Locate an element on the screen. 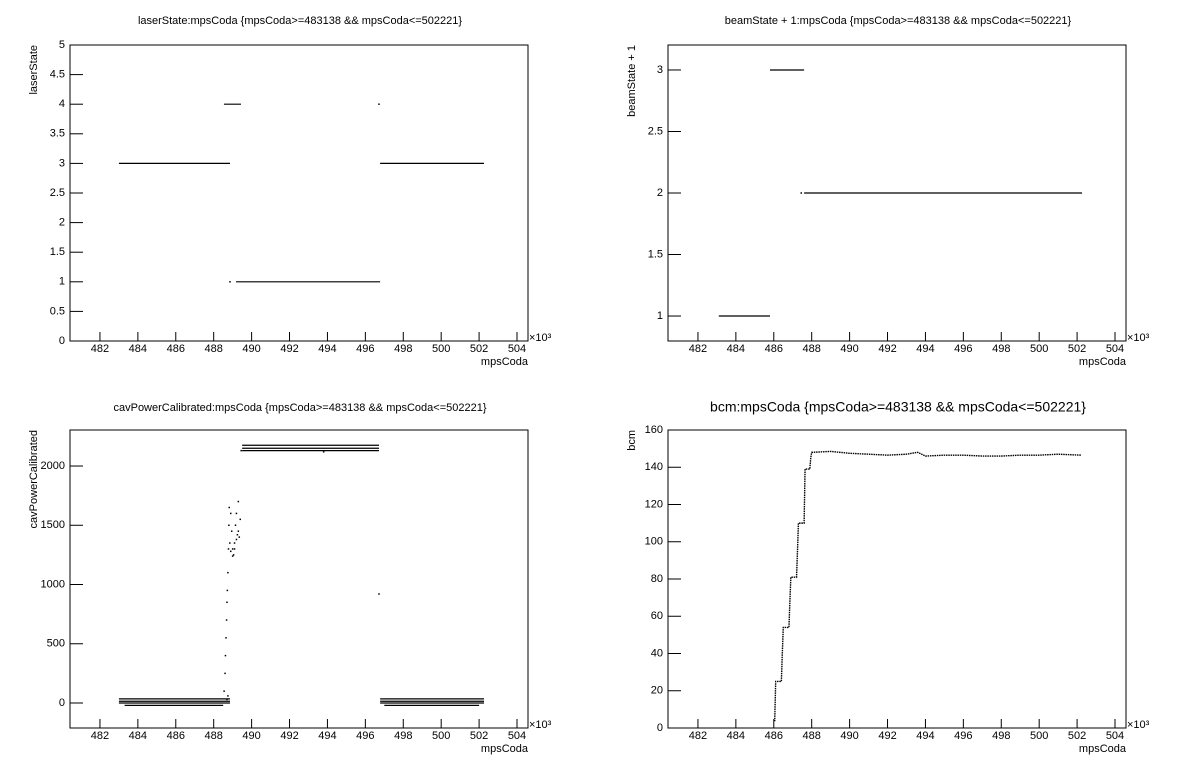 This screenshot has height=772, width=1196. y-tick-label: 20 is located at coordinates (657, 691).